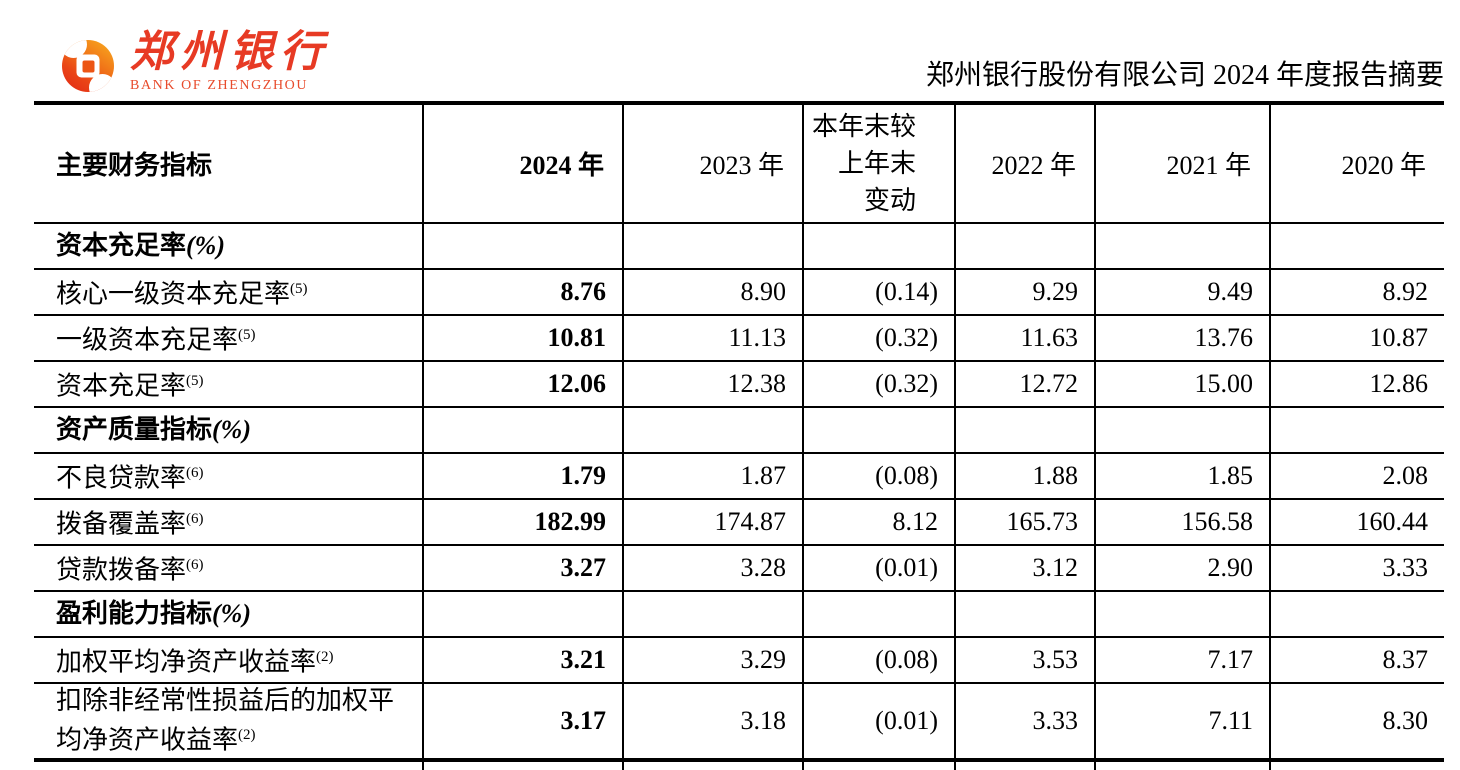 The width and height of the screenshot is (1460, 770). What do you see at coordinates (1356, 476) in the screenshot?
I see `cell-y2020: 2.08` at bounding box center [1356, 476].